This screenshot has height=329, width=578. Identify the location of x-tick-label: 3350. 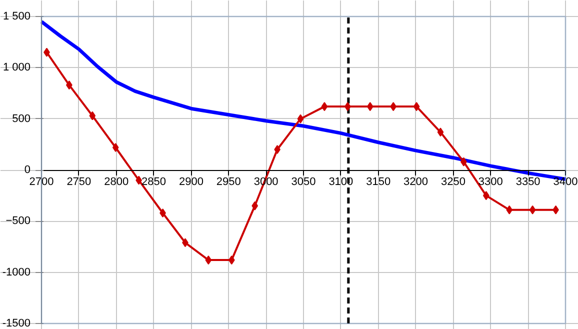
(528, 182).